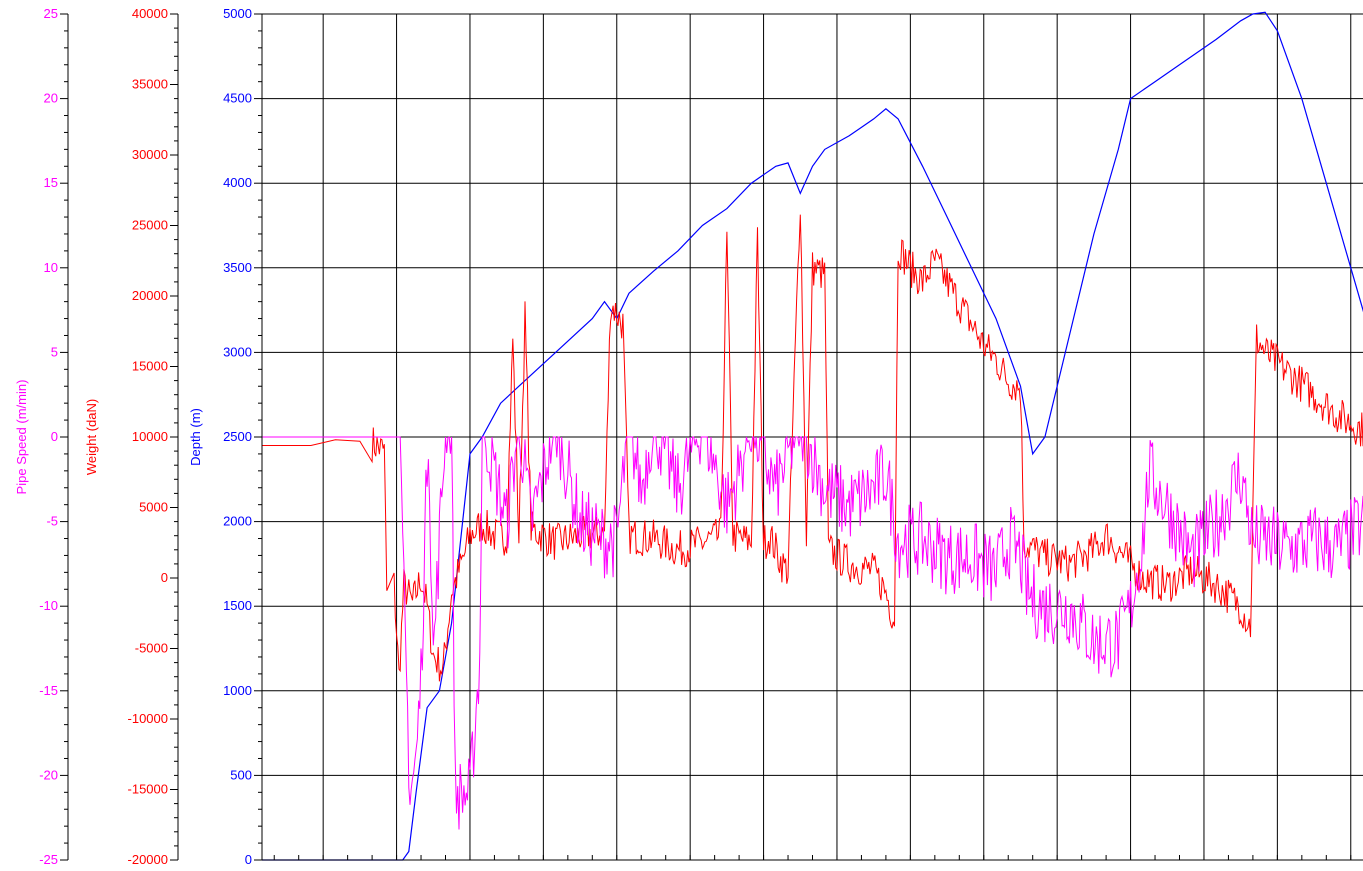 Image resolution: width=1363 pixels, height=871 pixels. What do you see at coordinates (150, 225) in the screenshot?
I see `weight-tick-label: 25000` at bounding box center [150, 225].